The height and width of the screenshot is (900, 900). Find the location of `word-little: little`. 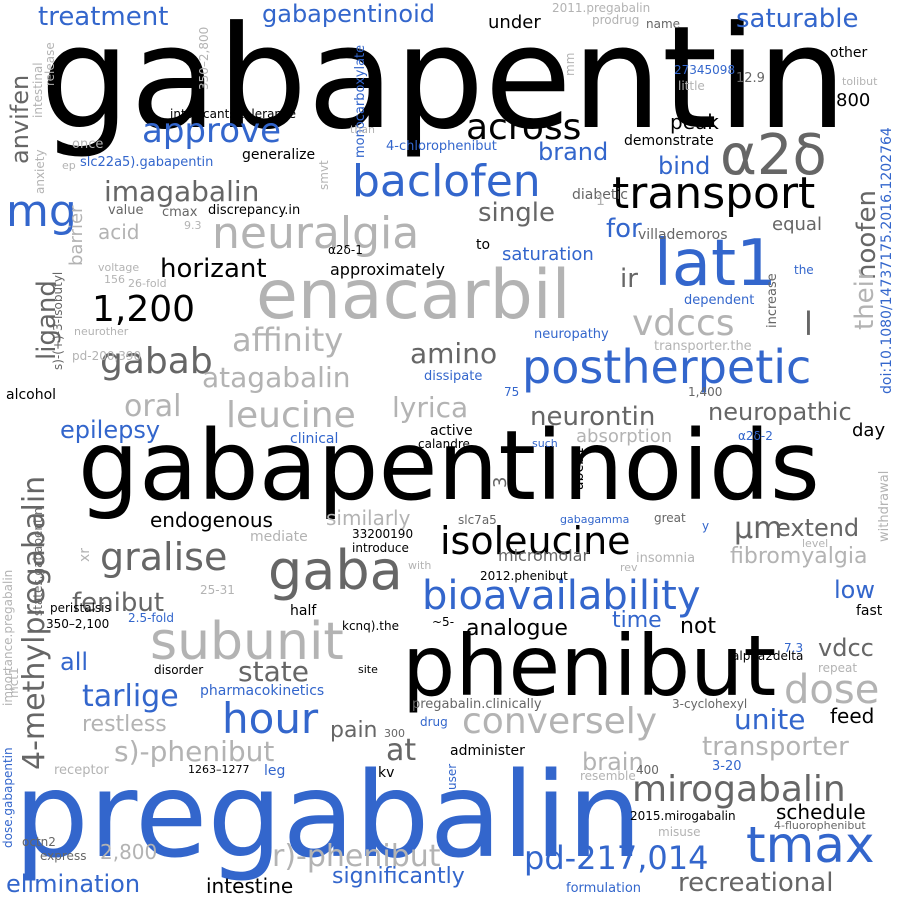

word-little: little is located at coordinates (691, 86).